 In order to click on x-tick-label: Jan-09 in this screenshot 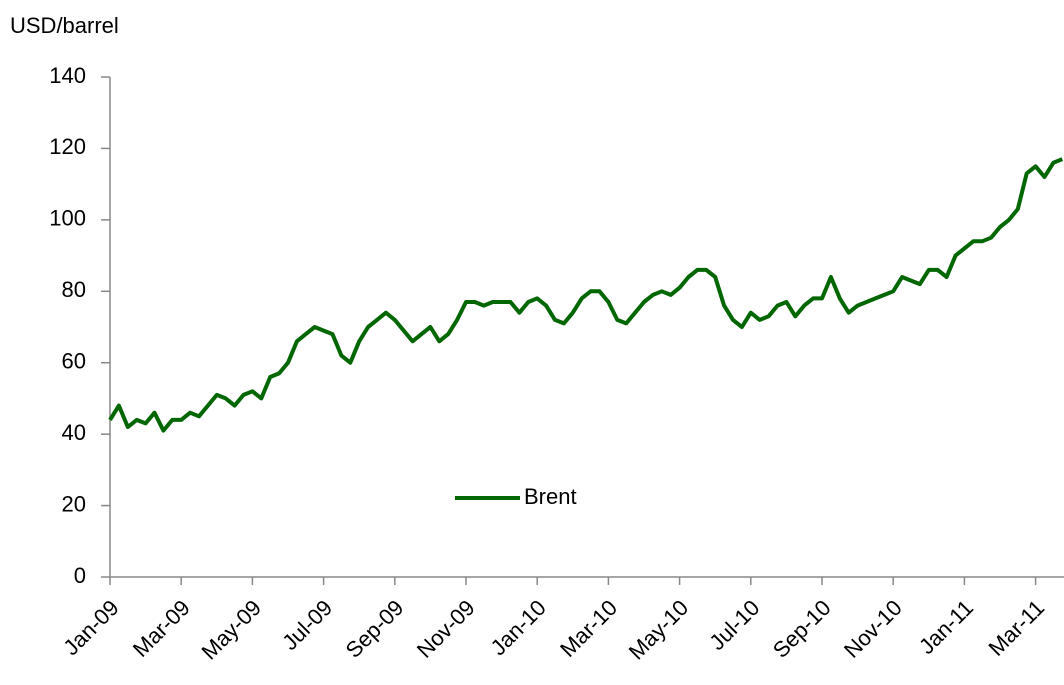, I will do `click(90, 627)`.